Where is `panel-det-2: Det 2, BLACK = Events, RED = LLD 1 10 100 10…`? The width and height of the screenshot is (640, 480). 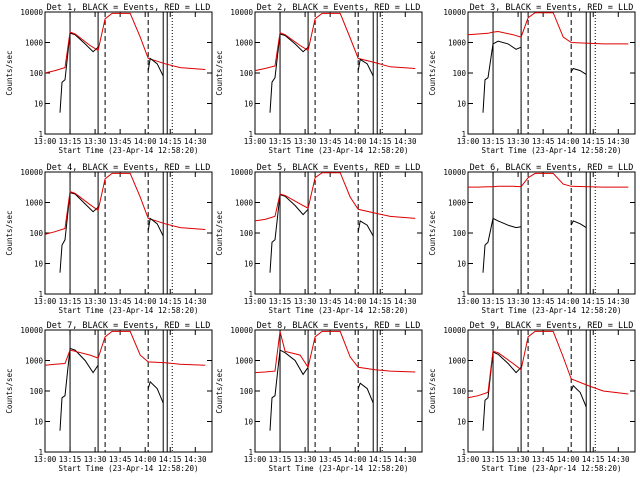 panel-det-2: Det 2, BLACK = Events, RED = LLD 1 10 100 10… is located at coordinates (319, 79).